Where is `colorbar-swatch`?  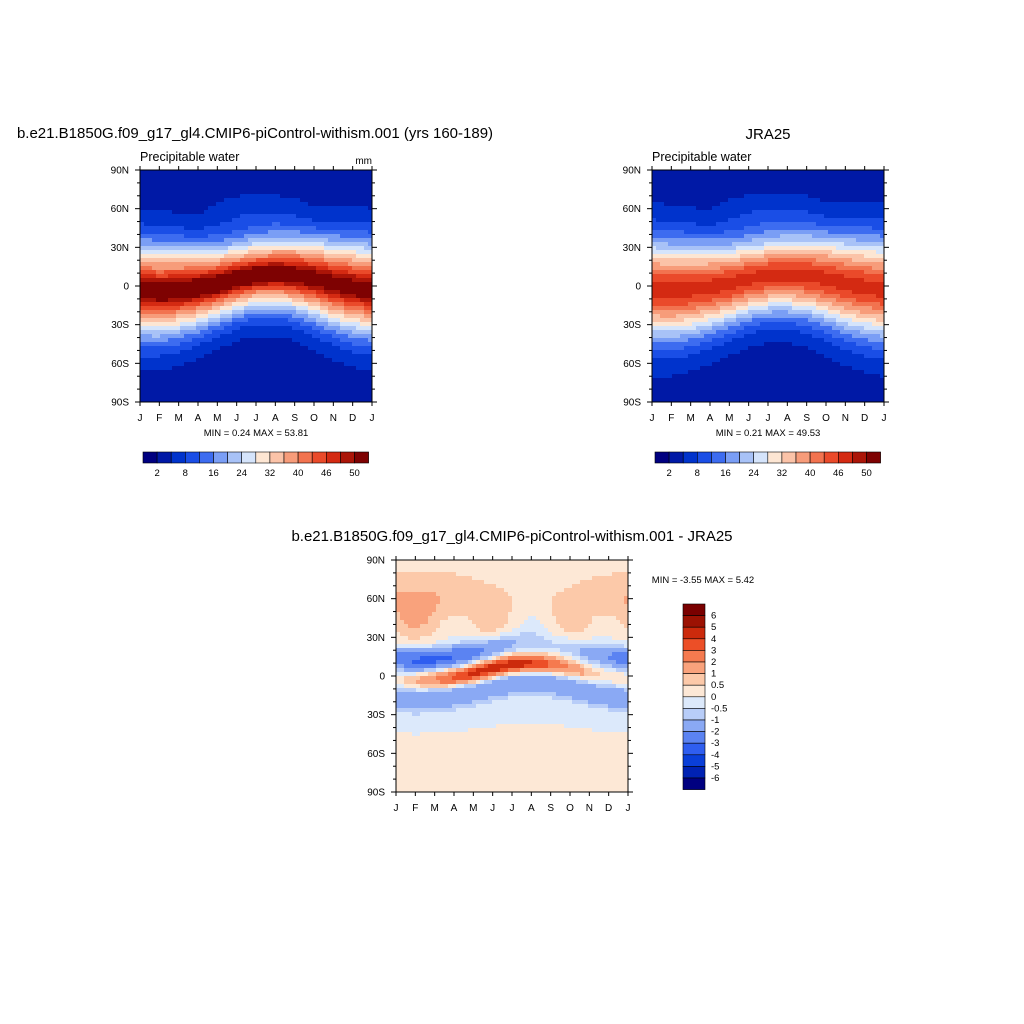
colorbar-swatch is located at coordinates (319, 457).